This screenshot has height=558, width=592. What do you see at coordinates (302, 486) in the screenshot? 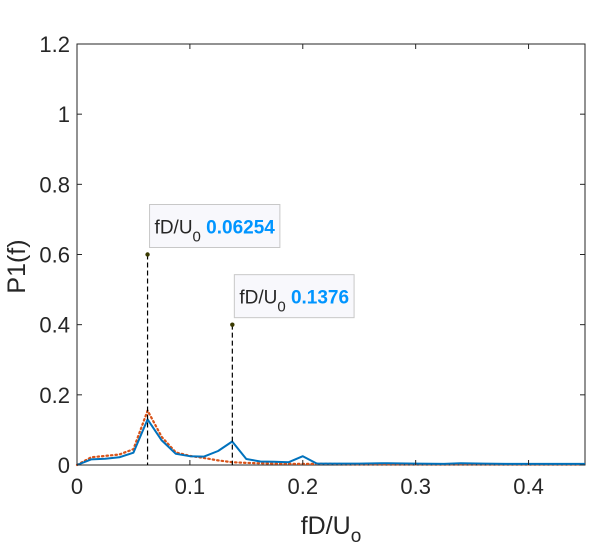
I see `x-tick-label: 0.2` at bounding box center [302, 486].